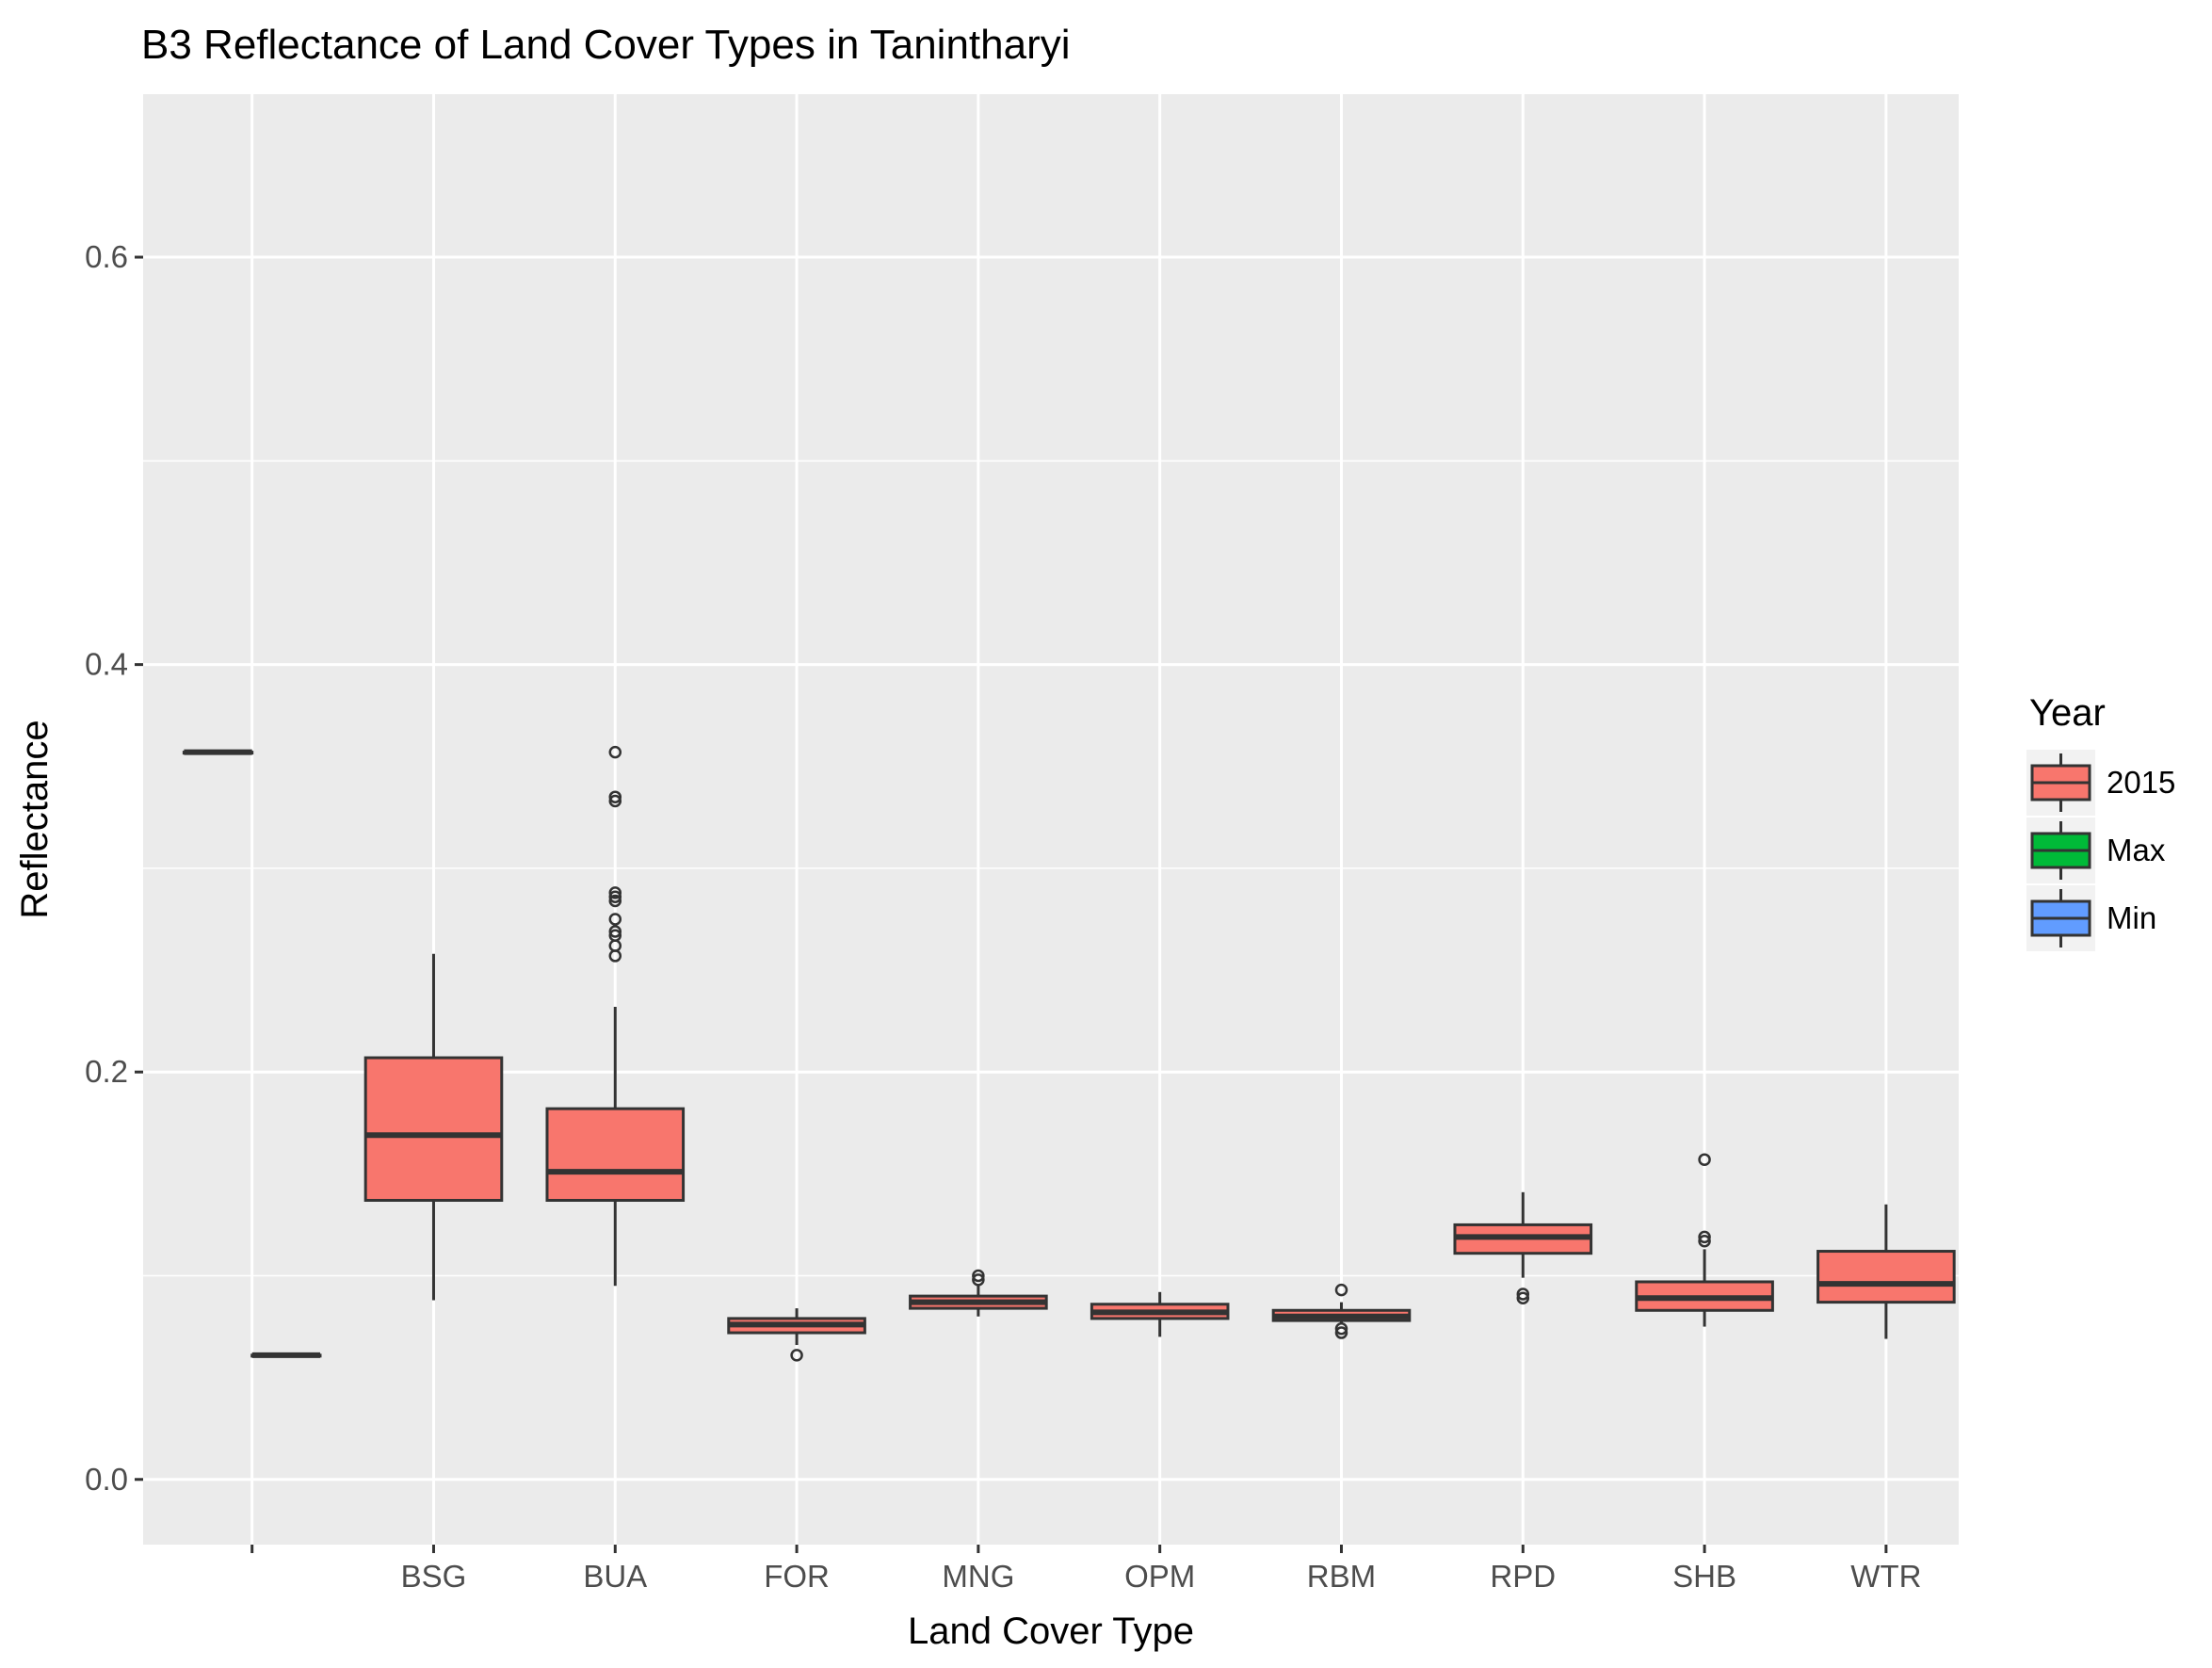 The image size is (2212, 1668). What do you see at coordinates (2100, 783) in the screenshot?
I see `legend-item-2015: 2015` at bounding box center [2100, 783].